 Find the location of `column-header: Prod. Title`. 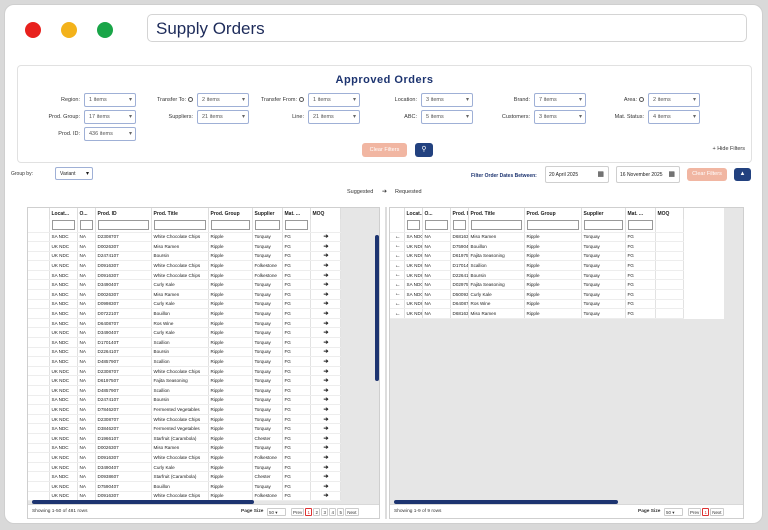

column-header: Prod. Title is located at coordinates (496, 213).